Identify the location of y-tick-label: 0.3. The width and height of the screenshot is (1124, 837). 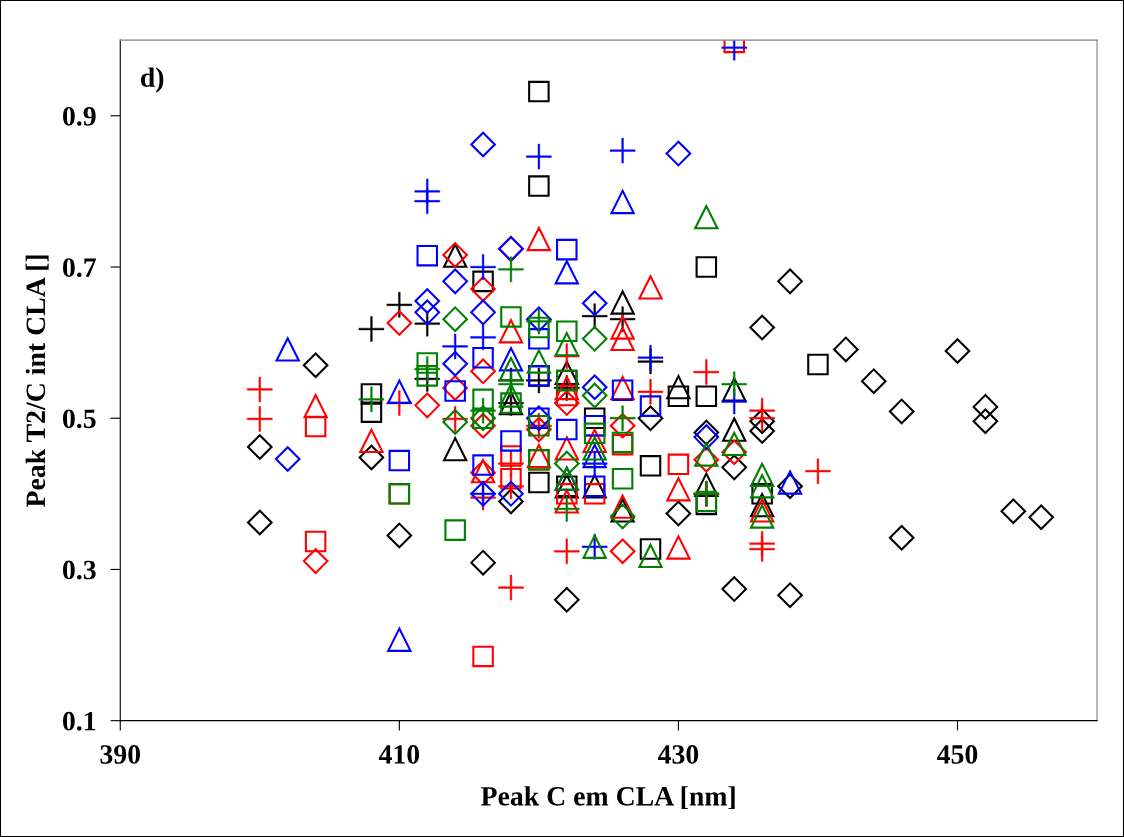
(79, 570).